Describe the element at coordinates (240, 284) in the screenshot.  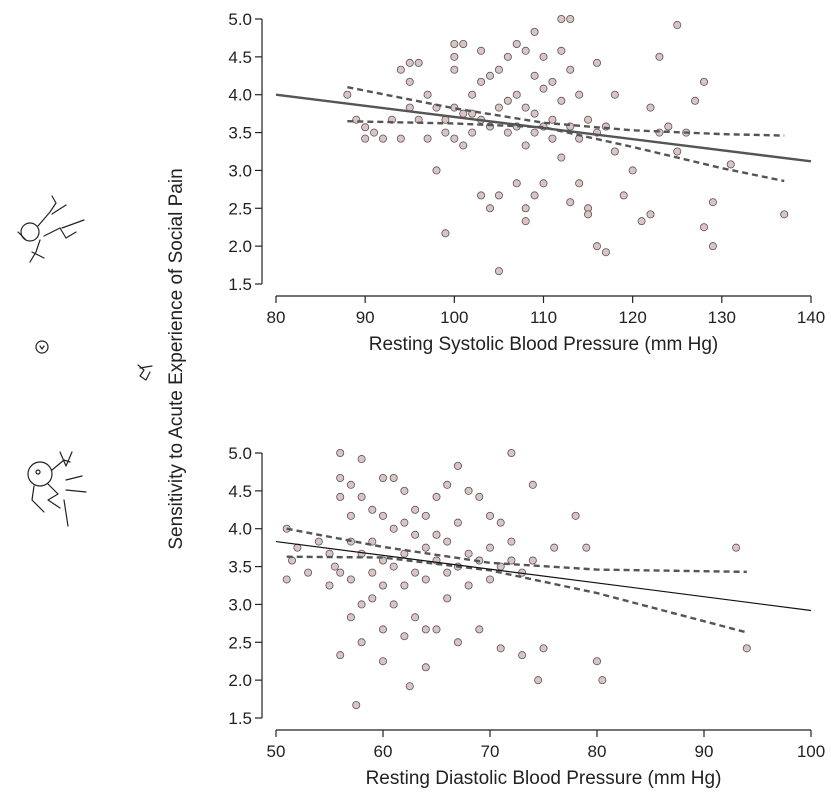
I see `y-tick-label: 1.5` at that location.